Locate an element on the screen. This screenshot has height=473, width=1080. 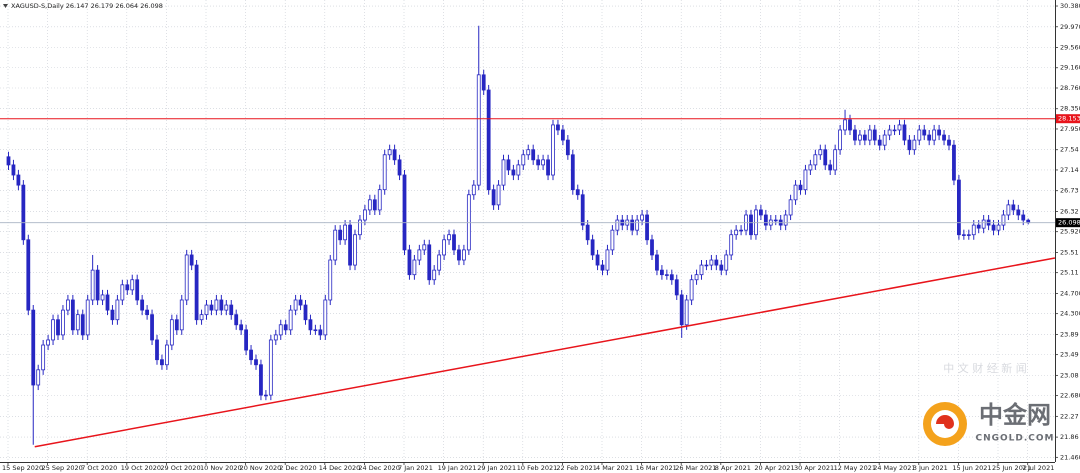
y-tick-label: 29.160 is located at coordinates (1070, 68).